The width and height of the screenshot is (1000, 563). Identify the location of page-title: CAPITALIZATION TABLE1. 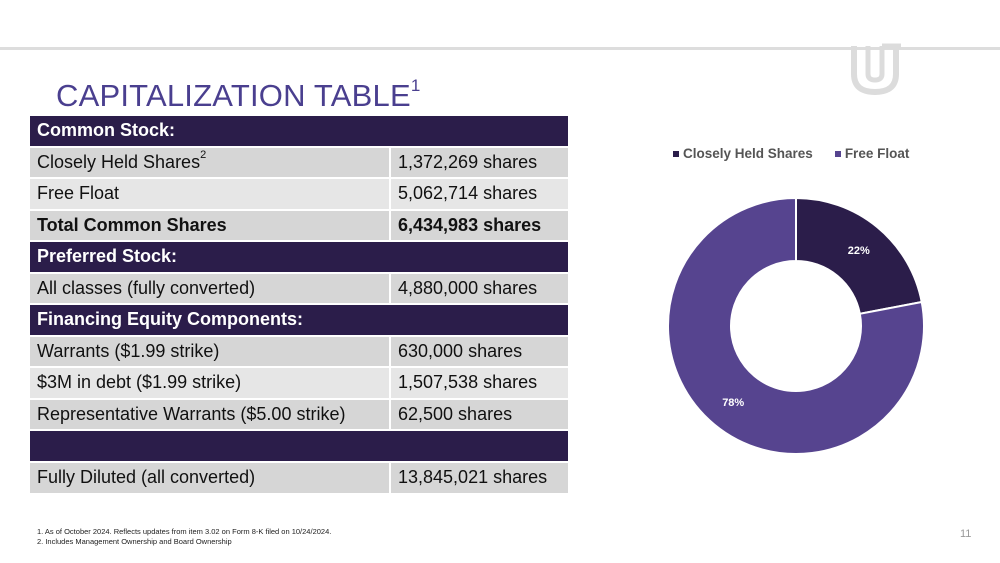
(238, 94).